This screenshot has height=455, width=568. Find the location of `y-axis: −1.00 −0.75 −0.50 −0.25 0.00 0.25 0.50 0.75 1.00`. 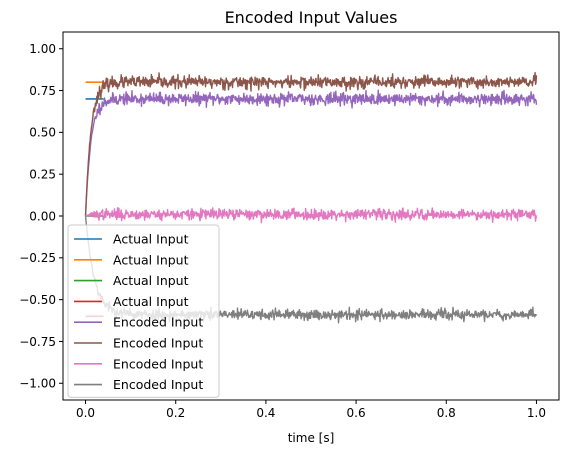

y-axis: −1.00 −0.75 −0.50 −0.25 0.00 0.25 0.50 0.75 1.00 is located at coordinates (41, 216).